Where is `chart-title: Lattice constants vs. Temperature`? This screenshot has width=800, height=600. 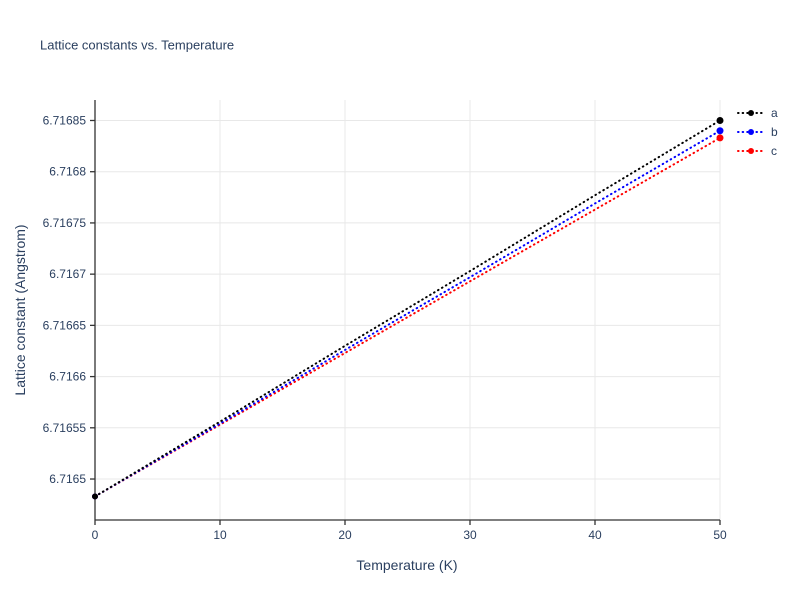 chart-title: Lattice constants vs. Temperature is located at coordinates (137, 45).